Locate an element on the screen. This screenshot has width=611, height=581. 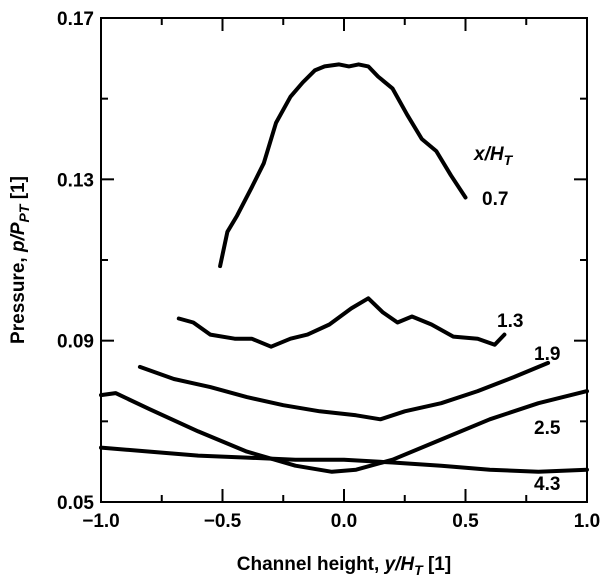
x-axis-title-unit: [1] is located at coordinates (439, 564).